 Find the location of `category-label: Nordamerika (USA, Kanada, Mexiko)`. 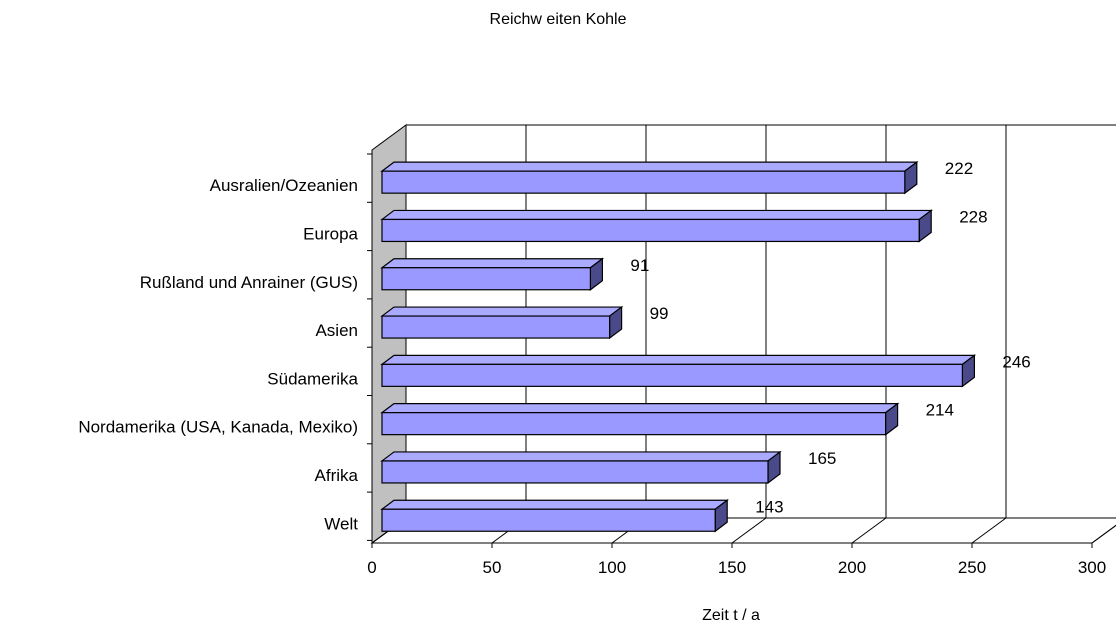

category-label: Nordamerika (USA, Kanada, Mexiko) is located at coordinates (218, 427).